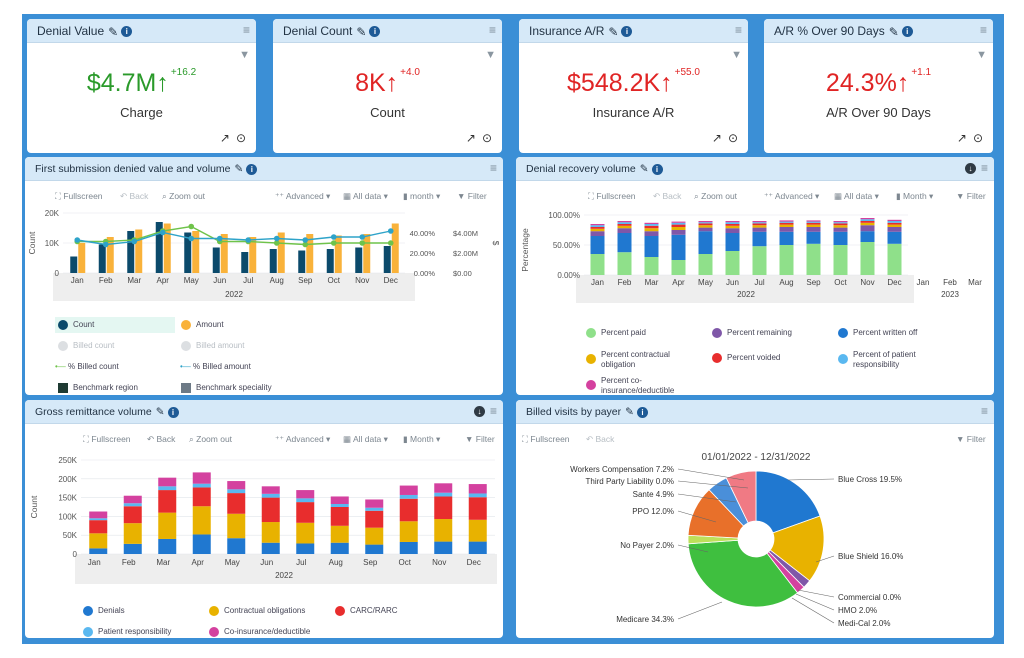 Image resolution: width=1024 pixels, height=658 pixels. What do you see at coordinates (362, 243) in the screenshot?
I see `pct-billed-count-point` at bounding box center [362, 243].